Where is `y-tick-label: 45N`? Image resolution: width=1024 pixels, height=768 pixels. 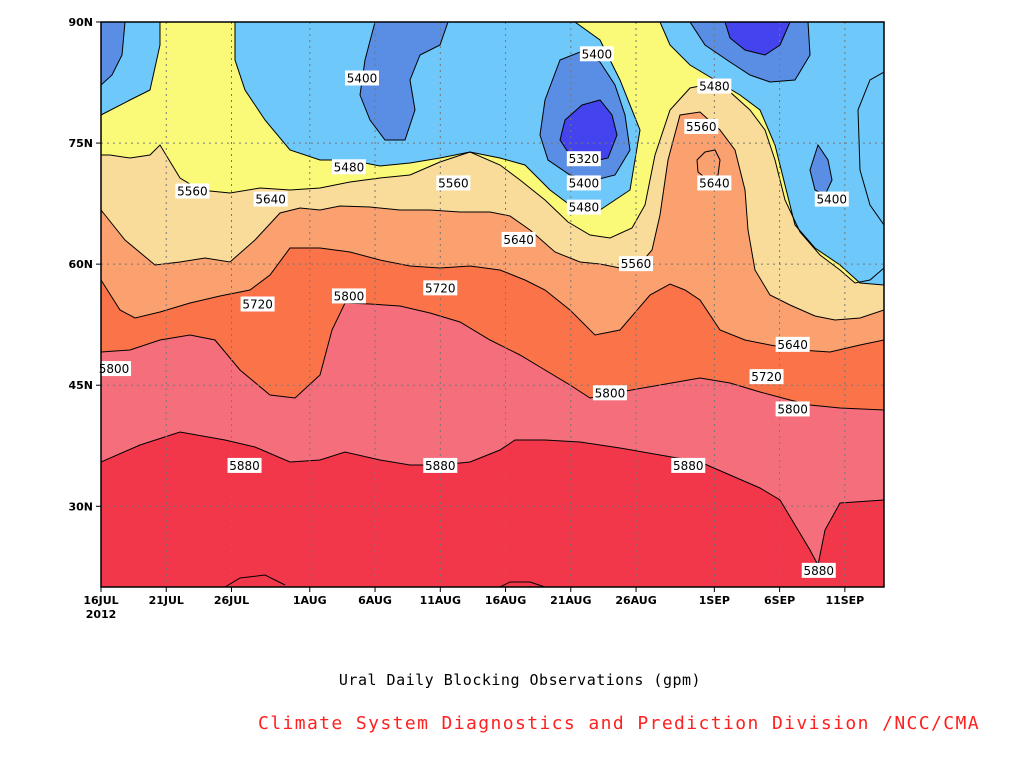
y-tick-label: 45N is located at coordinates (80, 385).